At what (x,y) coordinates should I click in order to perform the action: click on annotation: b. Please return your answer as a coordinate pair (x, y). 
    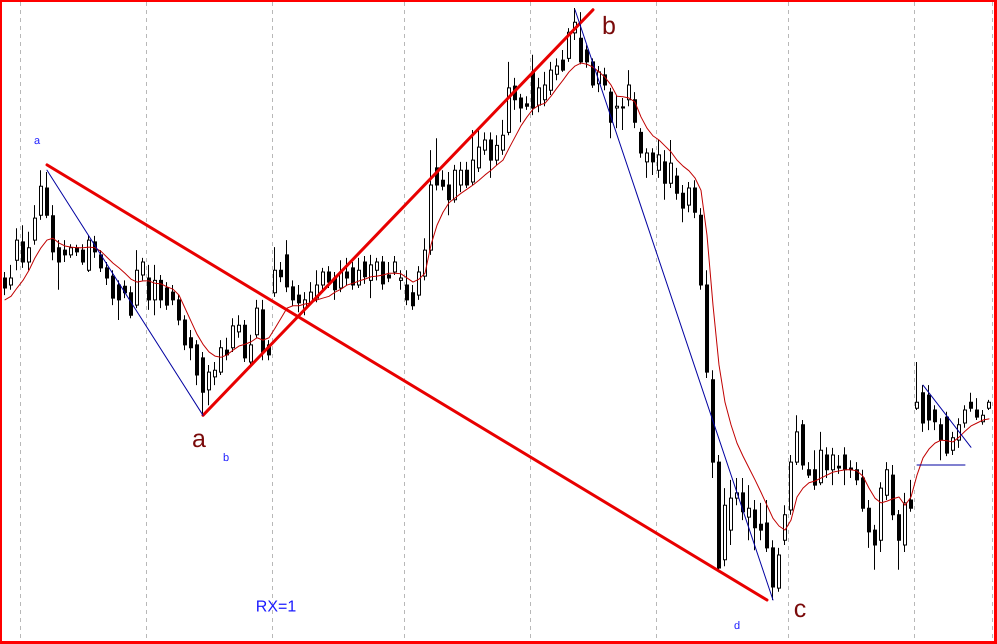
    Looking at the image, I should click on (609, 26).